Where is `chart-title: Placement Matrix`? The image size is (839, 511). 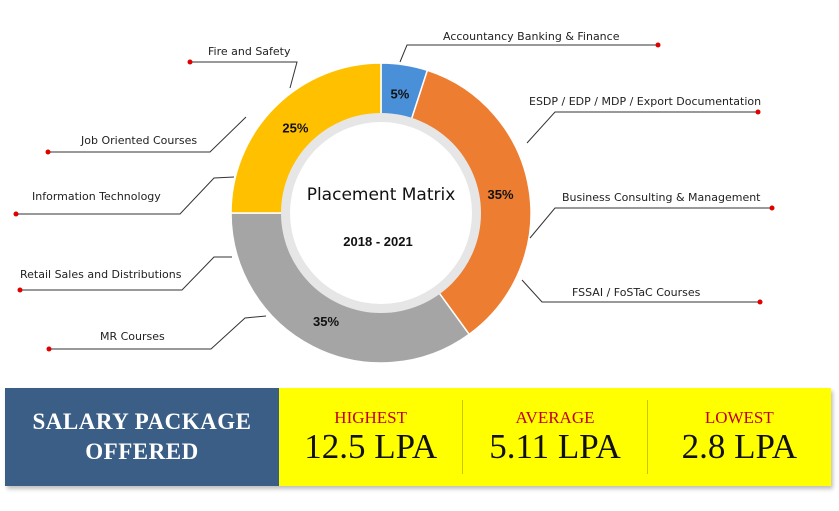
chart-title: Placement Matrix is located at coordinates (381, 195).